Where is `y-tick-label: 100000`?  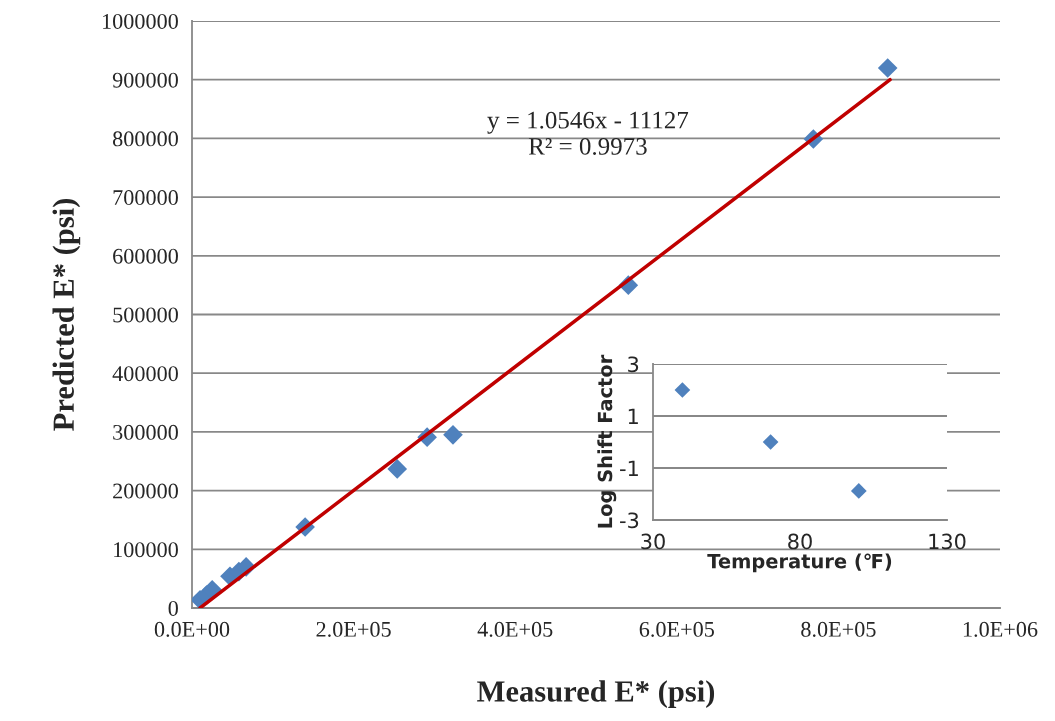
y-tick-label: 100000 is located at coordinates (146, 550).